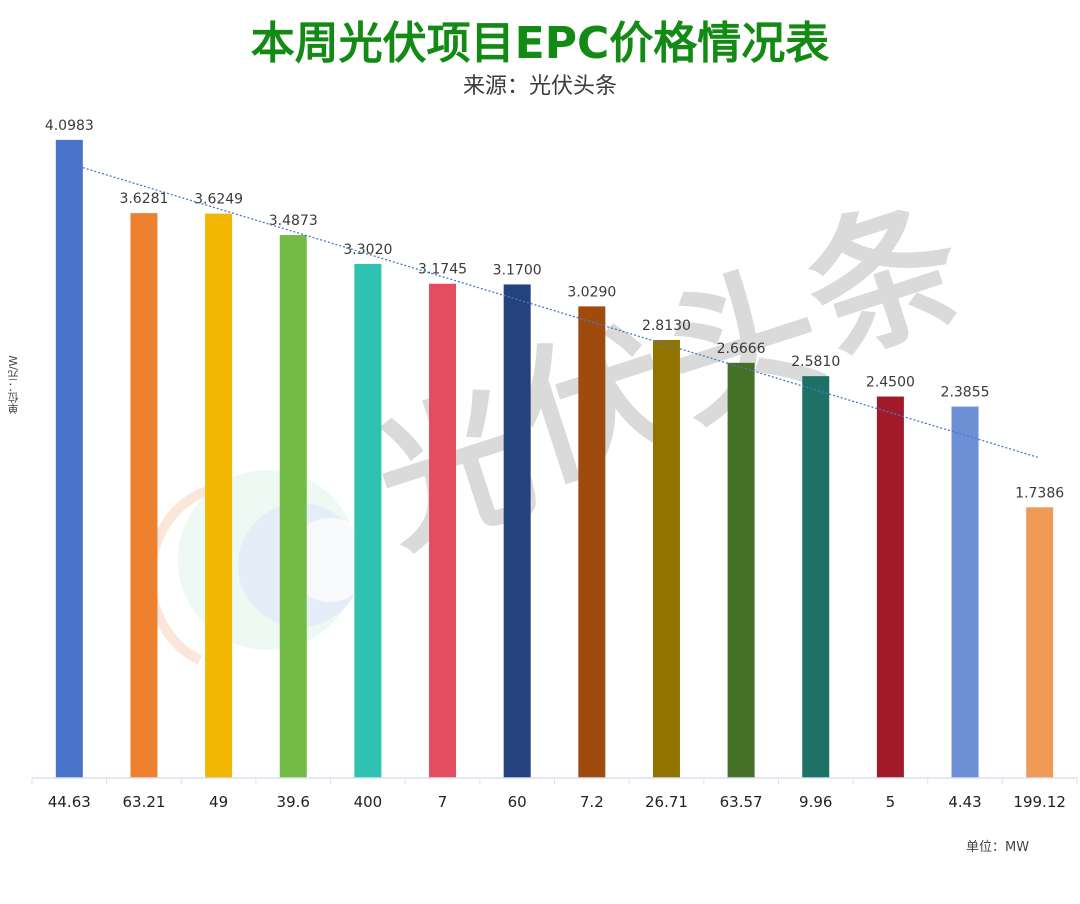  I want to click on x-axis-category-label: 5, so click(891, 802).